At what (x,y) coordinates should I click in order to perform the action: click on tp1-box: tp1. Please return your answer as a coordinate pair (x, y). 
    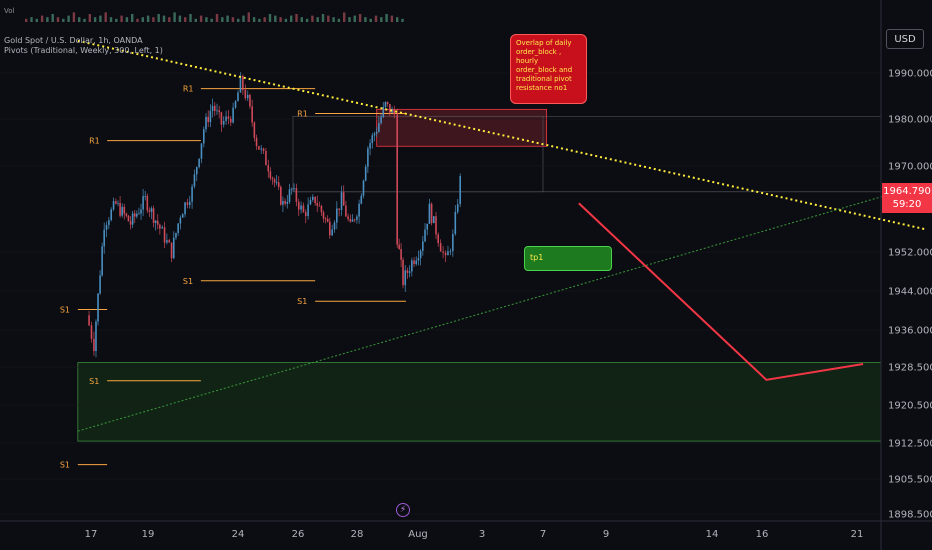
    Looking at the image, I should click on (568, 258).